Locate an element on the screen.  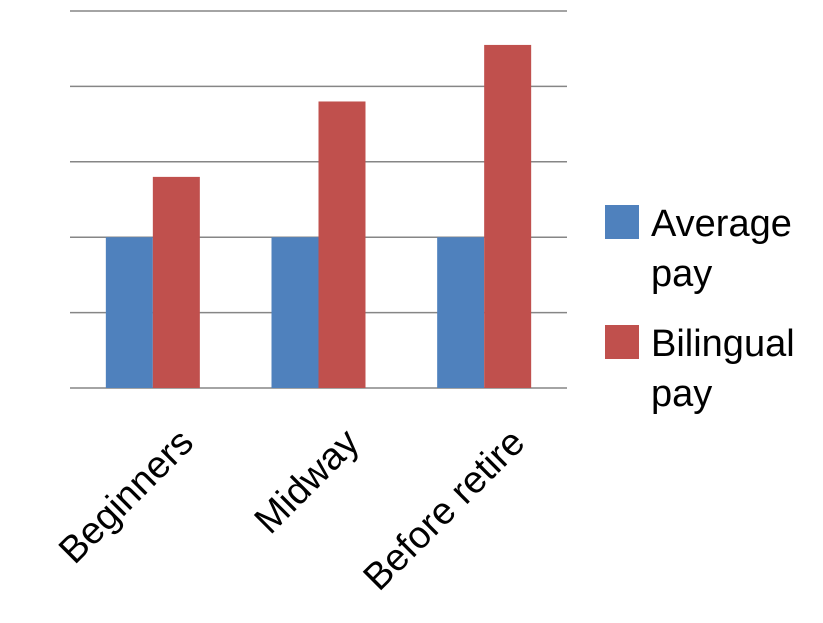
legend-label: Bilingual is located at coordinates (723, 344).